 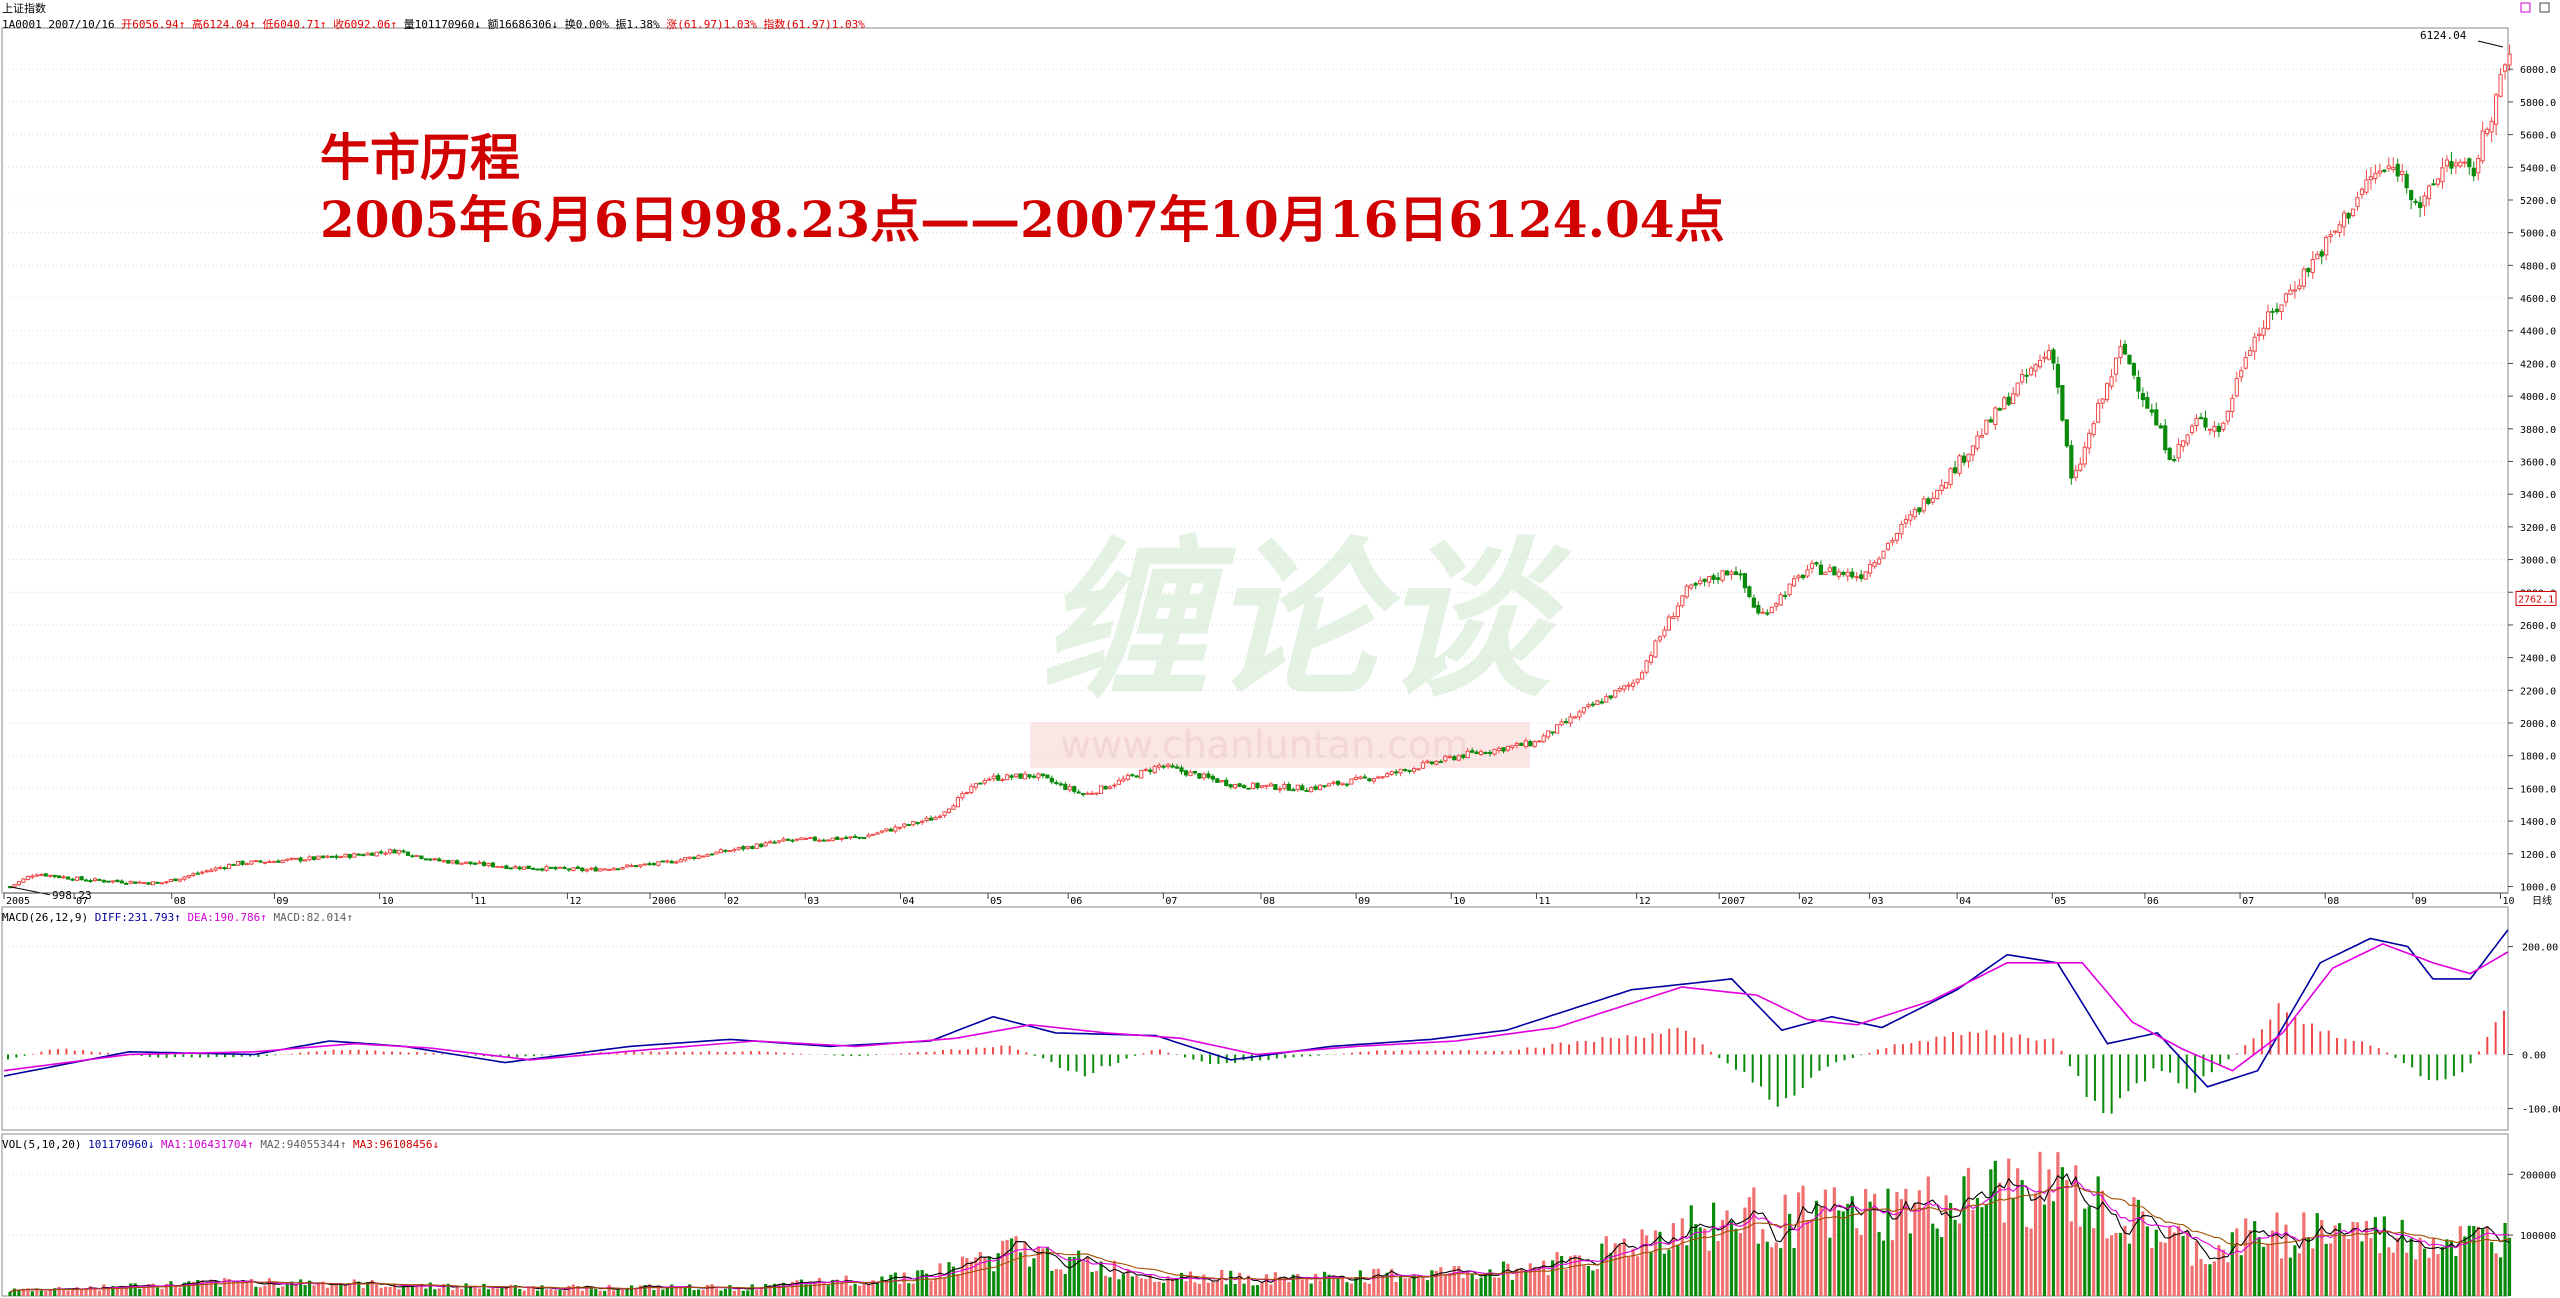 What do you see at coordinates (2544, 7) in the screenshot?
I see `close-icon` at bounding box center [2544, 7].